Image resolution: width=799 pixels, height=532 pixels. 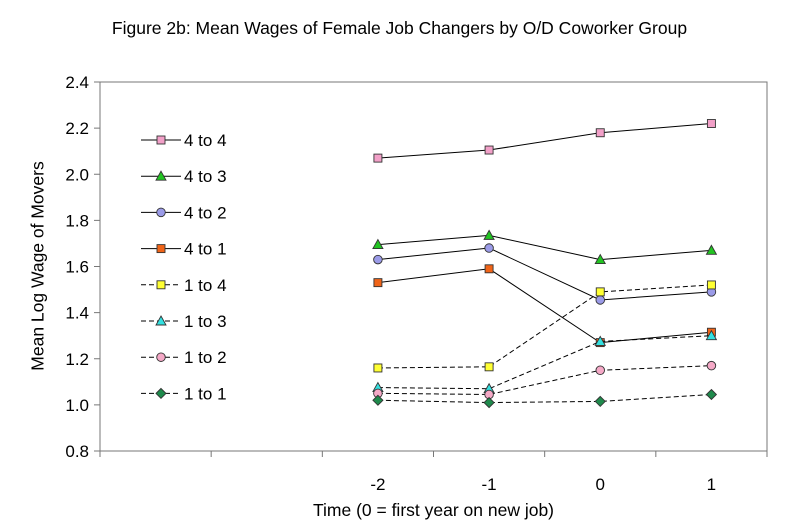 What do you see at coordinates (77, 451) in the screenshot?
I see `y-tick-label: 0.8` at bounding box center [77, 451].